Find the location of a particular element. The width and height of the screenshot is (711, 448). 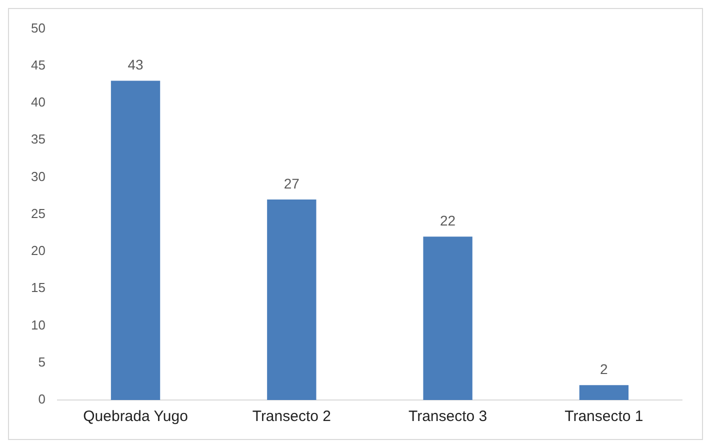

data-label: 22 is located at coordinates (448, 220).